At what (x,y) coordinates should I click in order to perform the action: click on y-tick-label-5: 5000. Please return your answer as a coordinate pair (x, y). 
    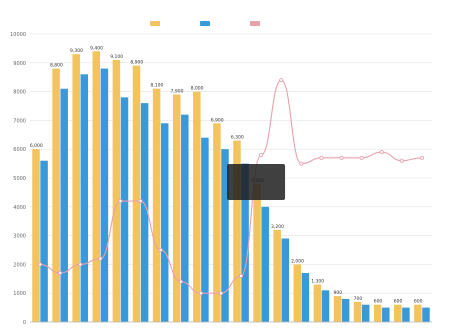
    Looking at the image, I should click on (19, 179).